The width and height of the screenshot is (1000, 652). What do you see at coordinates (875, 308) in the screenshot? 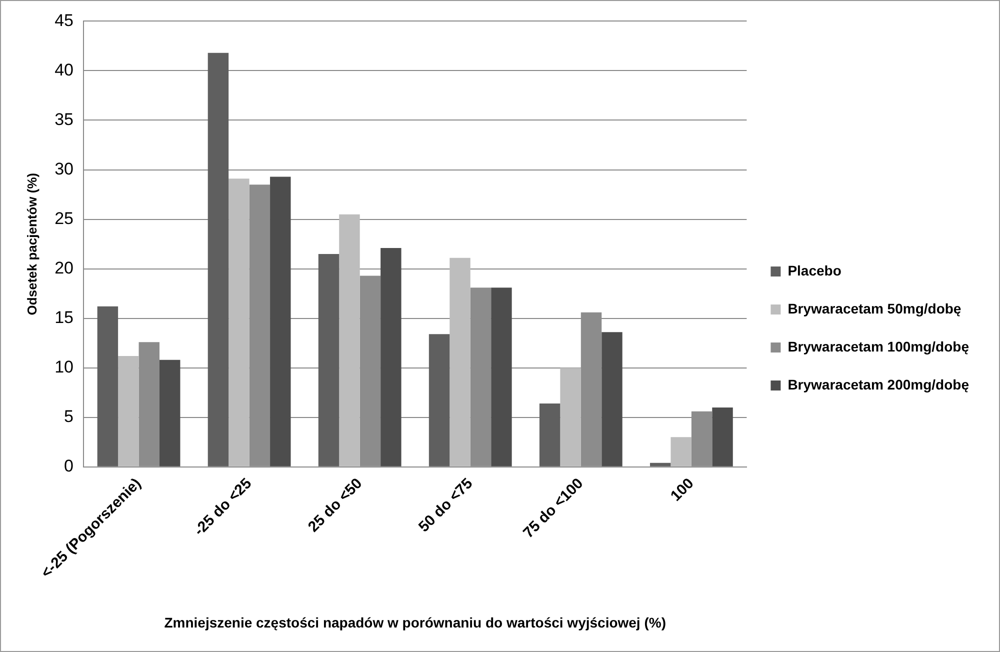
I see `legend-label: Brywaracetam 50mg/dobę` at bounding box center [875, 308].